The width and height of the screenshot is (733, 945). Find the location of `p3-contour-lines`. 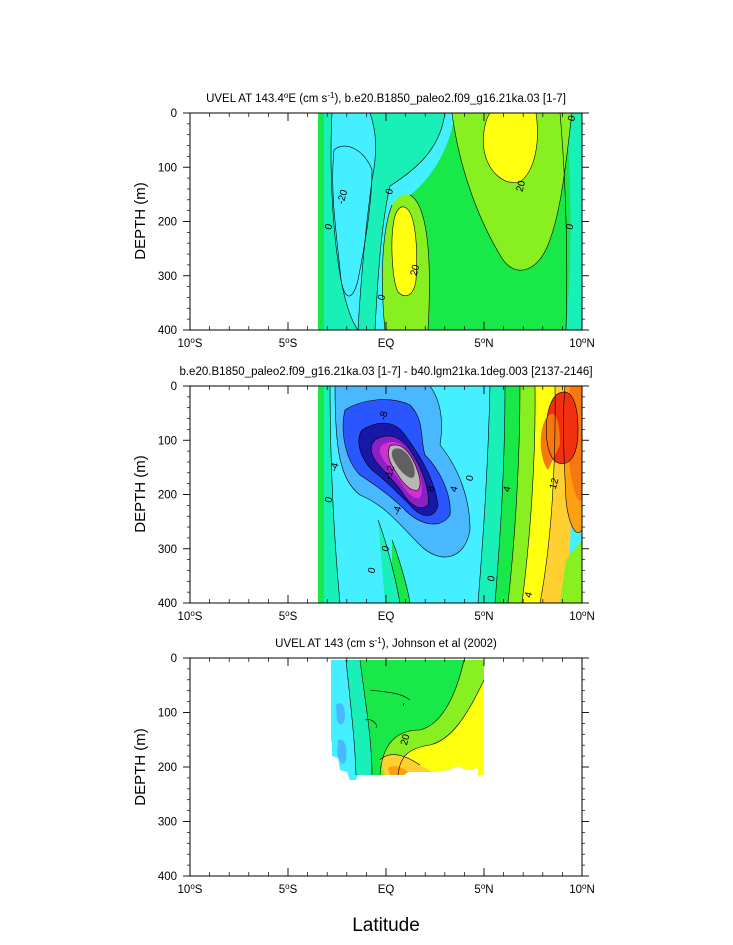

p3-contour-lines is located at coordinates (415, 717).